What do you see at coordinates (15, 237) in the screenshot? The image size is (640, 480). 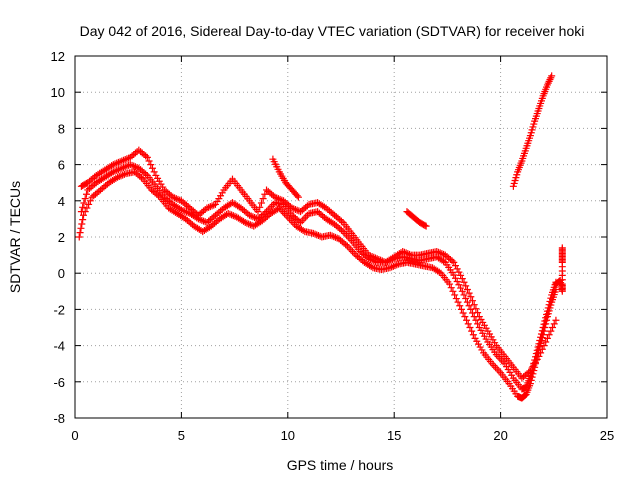 I see `y-axis-title: SDTVAR / TECUs` at bounding box center [15, 237].